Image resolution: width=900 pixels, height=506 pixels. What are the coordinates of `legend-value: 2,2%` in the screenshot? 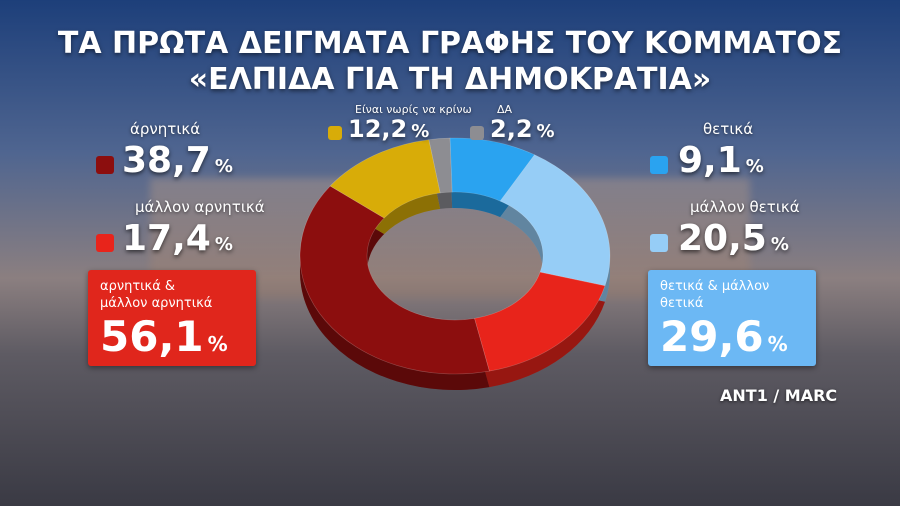 It's located at (522, 129).